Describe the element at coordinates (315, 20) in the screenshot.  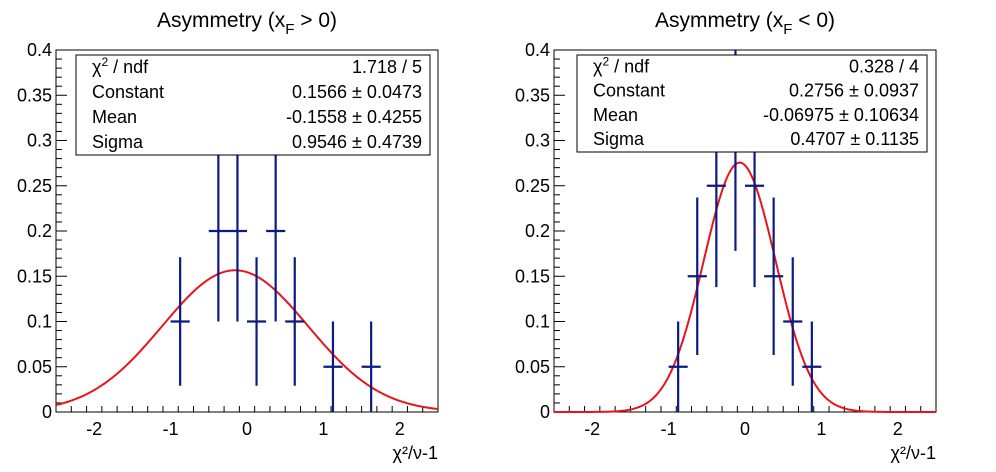
I see `chart-title-tail: > 0)` at that location.